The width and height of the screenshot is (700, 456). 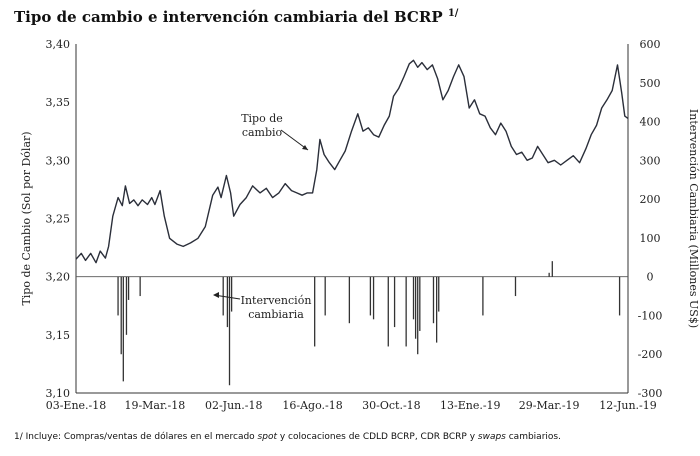 I want to click on y-left-tick-label: 3,35, so click(x=58, y=102).